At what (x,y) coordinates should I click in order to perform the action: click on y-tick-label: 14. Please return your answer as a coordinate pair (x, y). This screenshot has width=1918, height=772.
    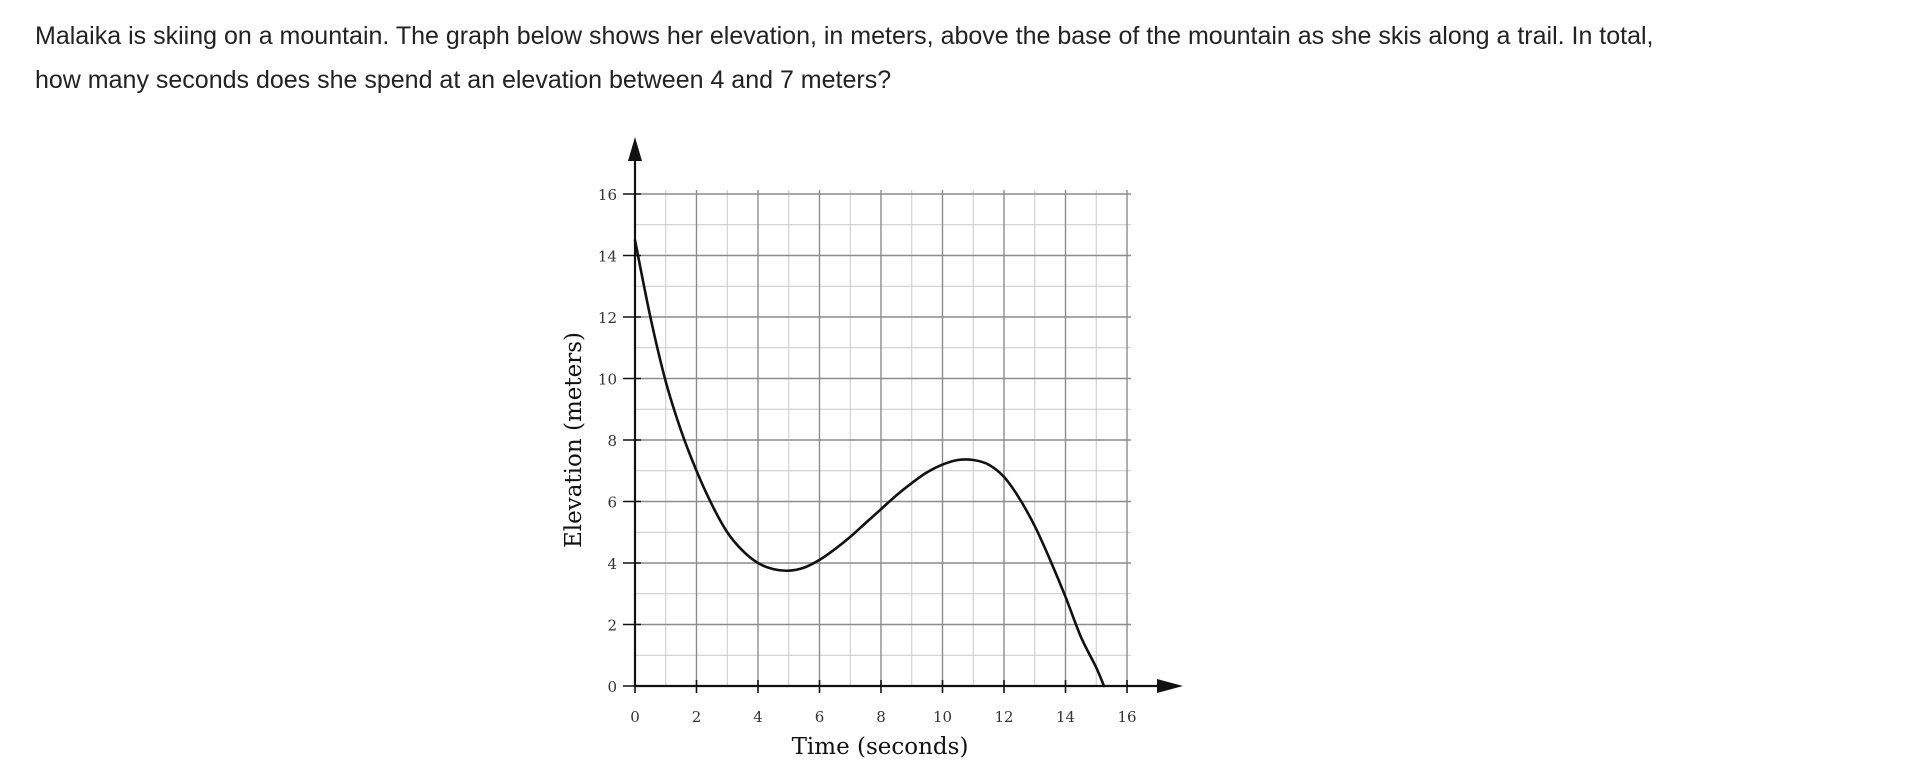
    Looking at the image, I should click on (607, 257).